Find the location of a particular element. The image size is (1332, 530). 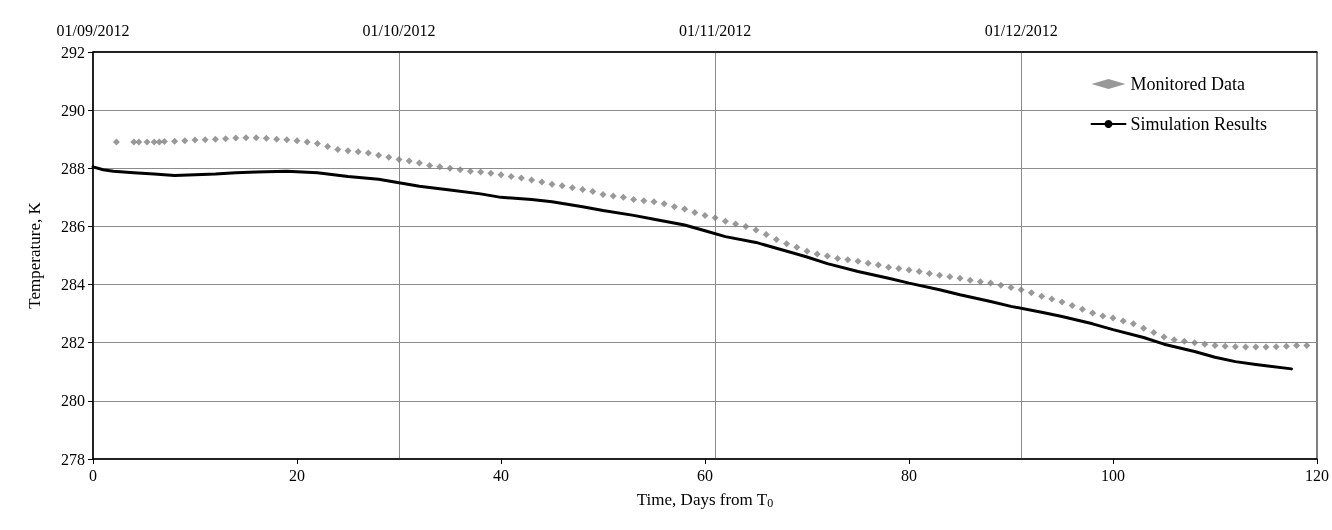

y-tick-label: 292 is located at coordinates (73, 52).